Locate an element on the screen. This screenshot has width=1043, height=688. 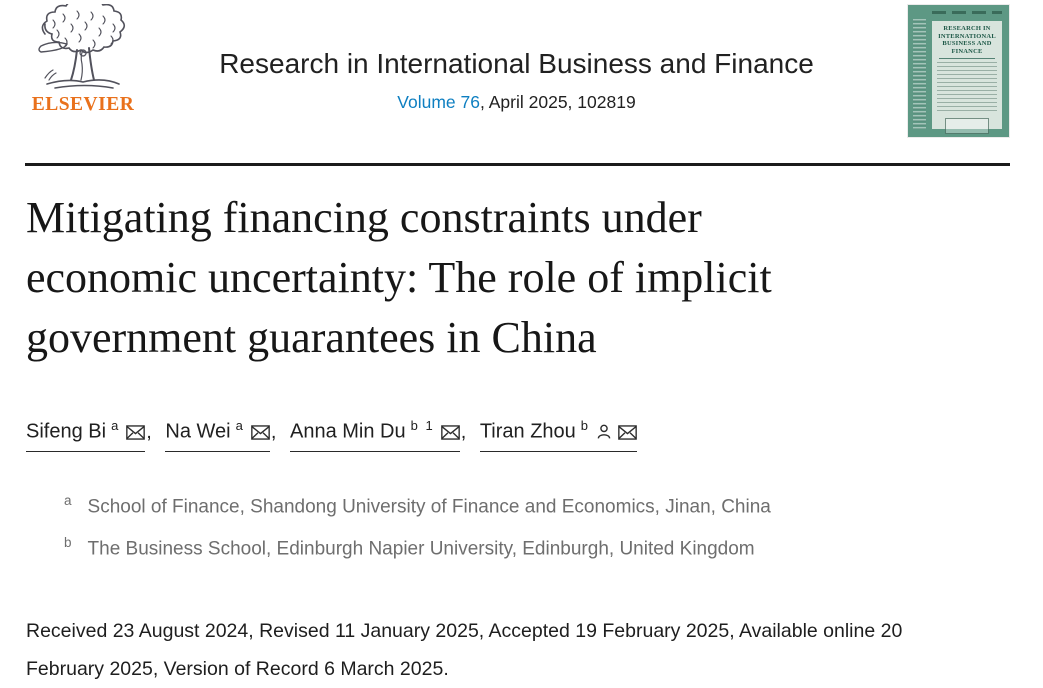
cover-footer-box is located at coordinates (967, 126).